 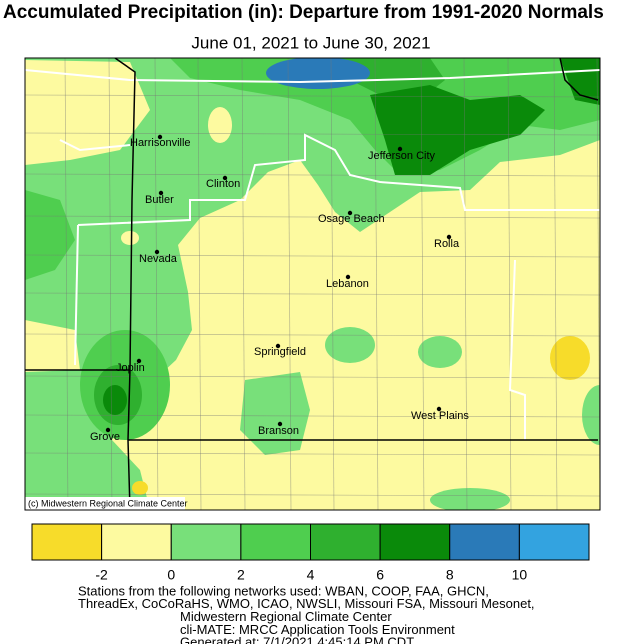 What do you see at coordinates (450, 575) in the screenshot?
I see `legend-tick-label: 8` at bounding box center [450, 575].